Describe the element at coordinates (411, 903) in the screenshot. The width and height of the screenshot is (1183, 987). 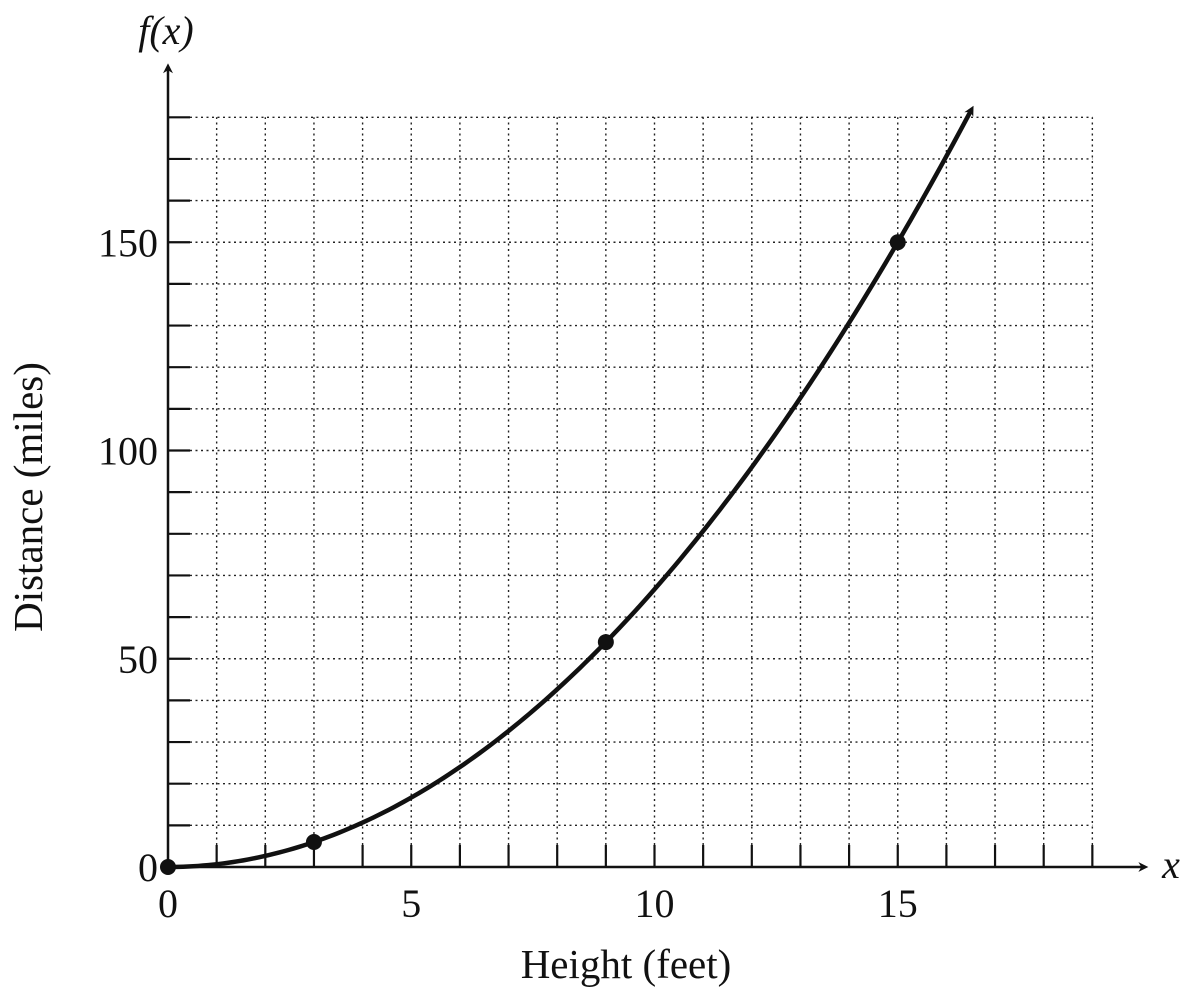
I see `x-tick-label: 5` at that location.